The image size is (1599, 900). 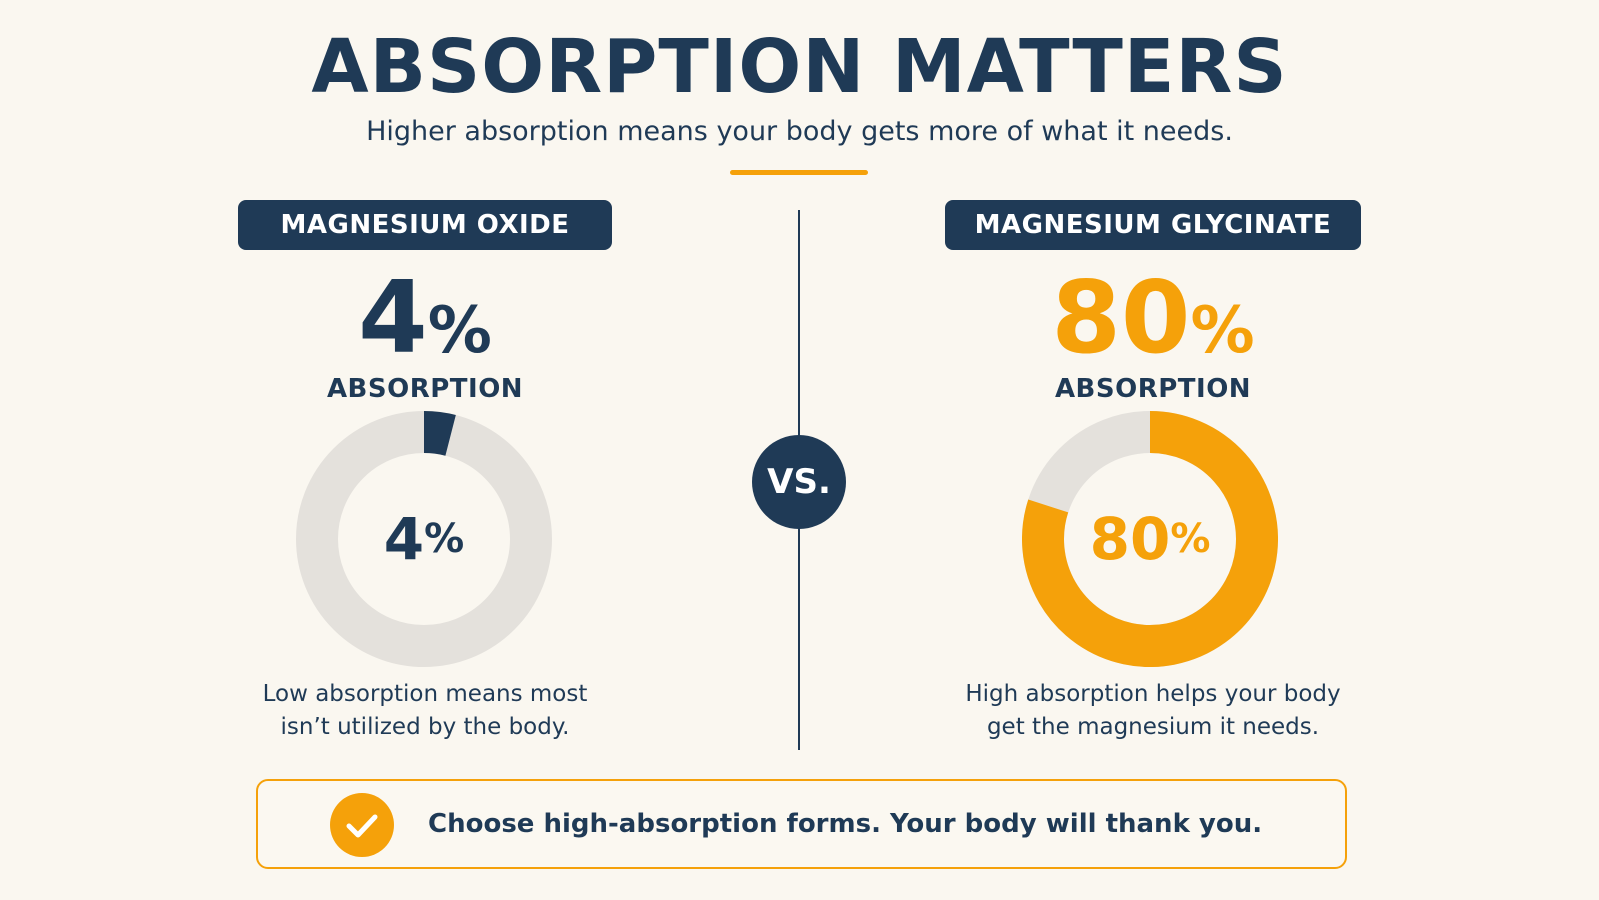 I want to click on glycinate-donut-svg, so click(x=1150, y=539).